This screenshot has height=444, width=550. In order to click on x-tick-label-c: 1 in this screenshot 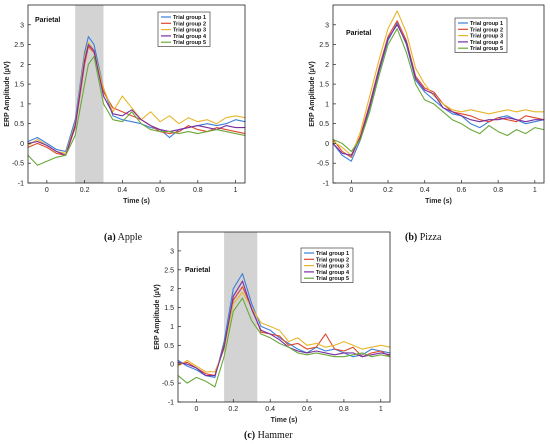, I will do `click(381, 409)`.